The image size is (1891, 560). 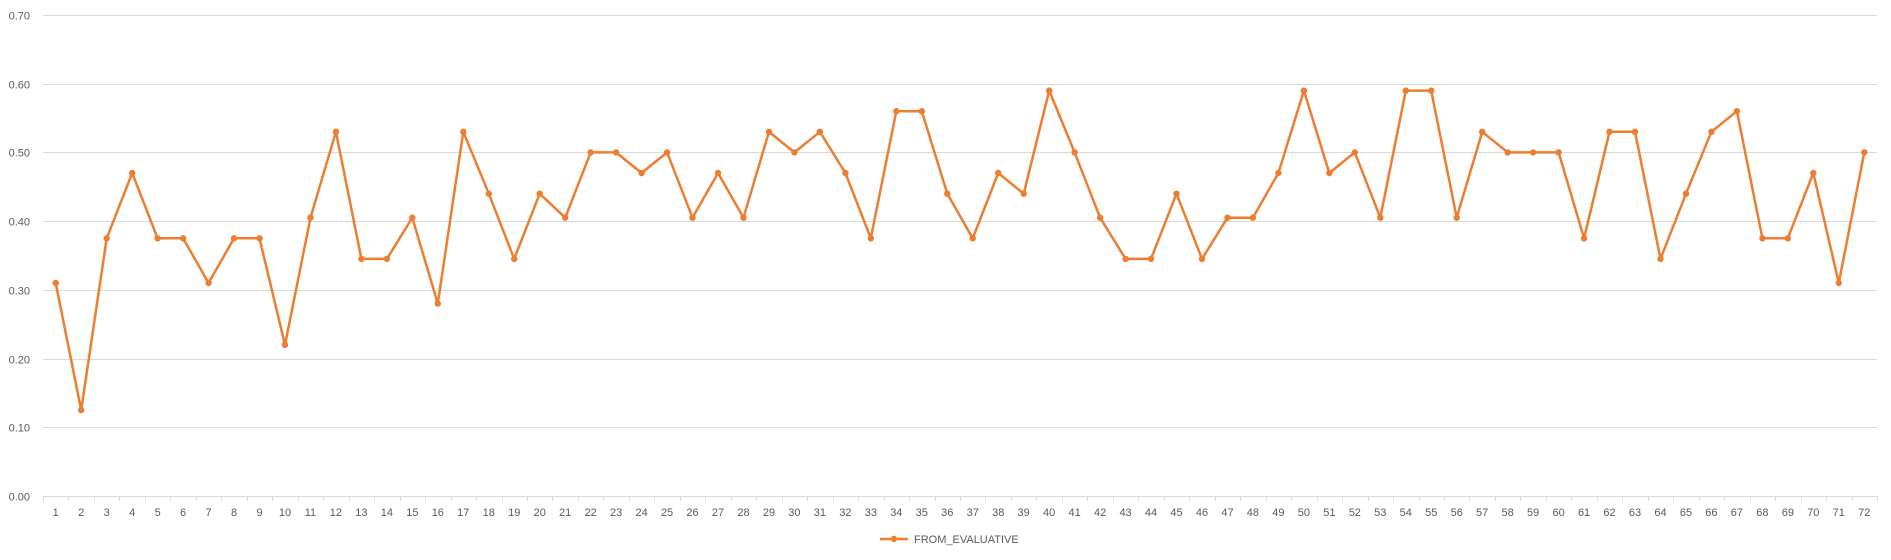 What do you see at coordinates (132, 513) in the screenshot?
I see `x-tick-label: 4` at bounding box center [132, 513].